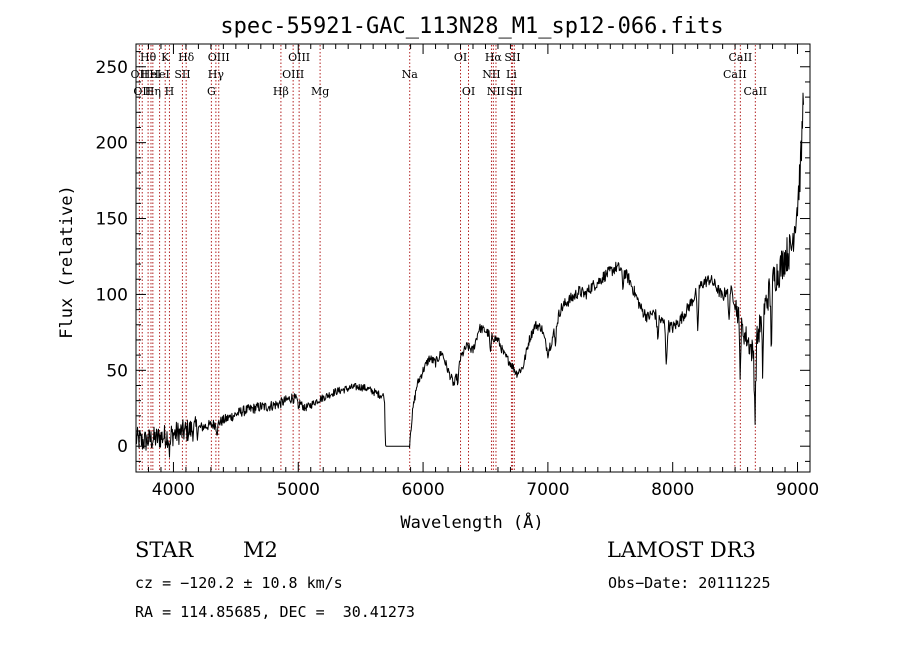 The width and height of the screenshot is (900, 649). What do you see at coordinates (471, 522) in the screenshot?
I see `x-axis-label: Wavelength (Å)` at bounding box center [471, 522].